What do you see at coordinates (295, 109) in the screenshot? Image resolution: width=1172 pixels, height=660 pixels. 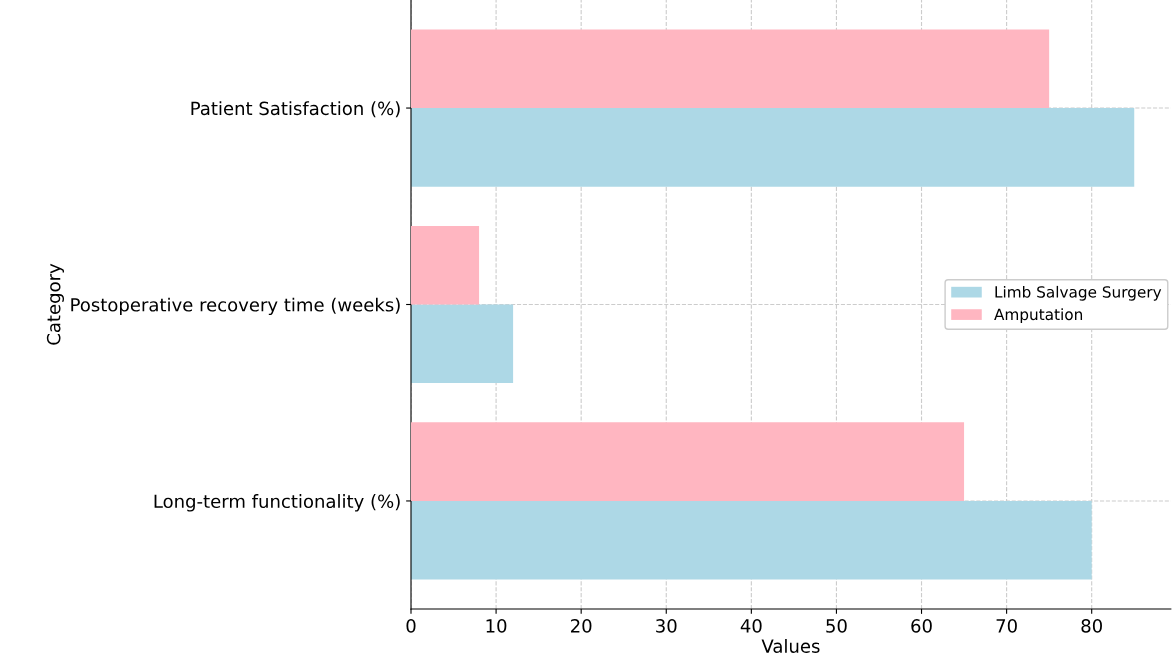 I see `y-tick-label: Patient Satisfaction (%)` at bounding box center [295, 109].